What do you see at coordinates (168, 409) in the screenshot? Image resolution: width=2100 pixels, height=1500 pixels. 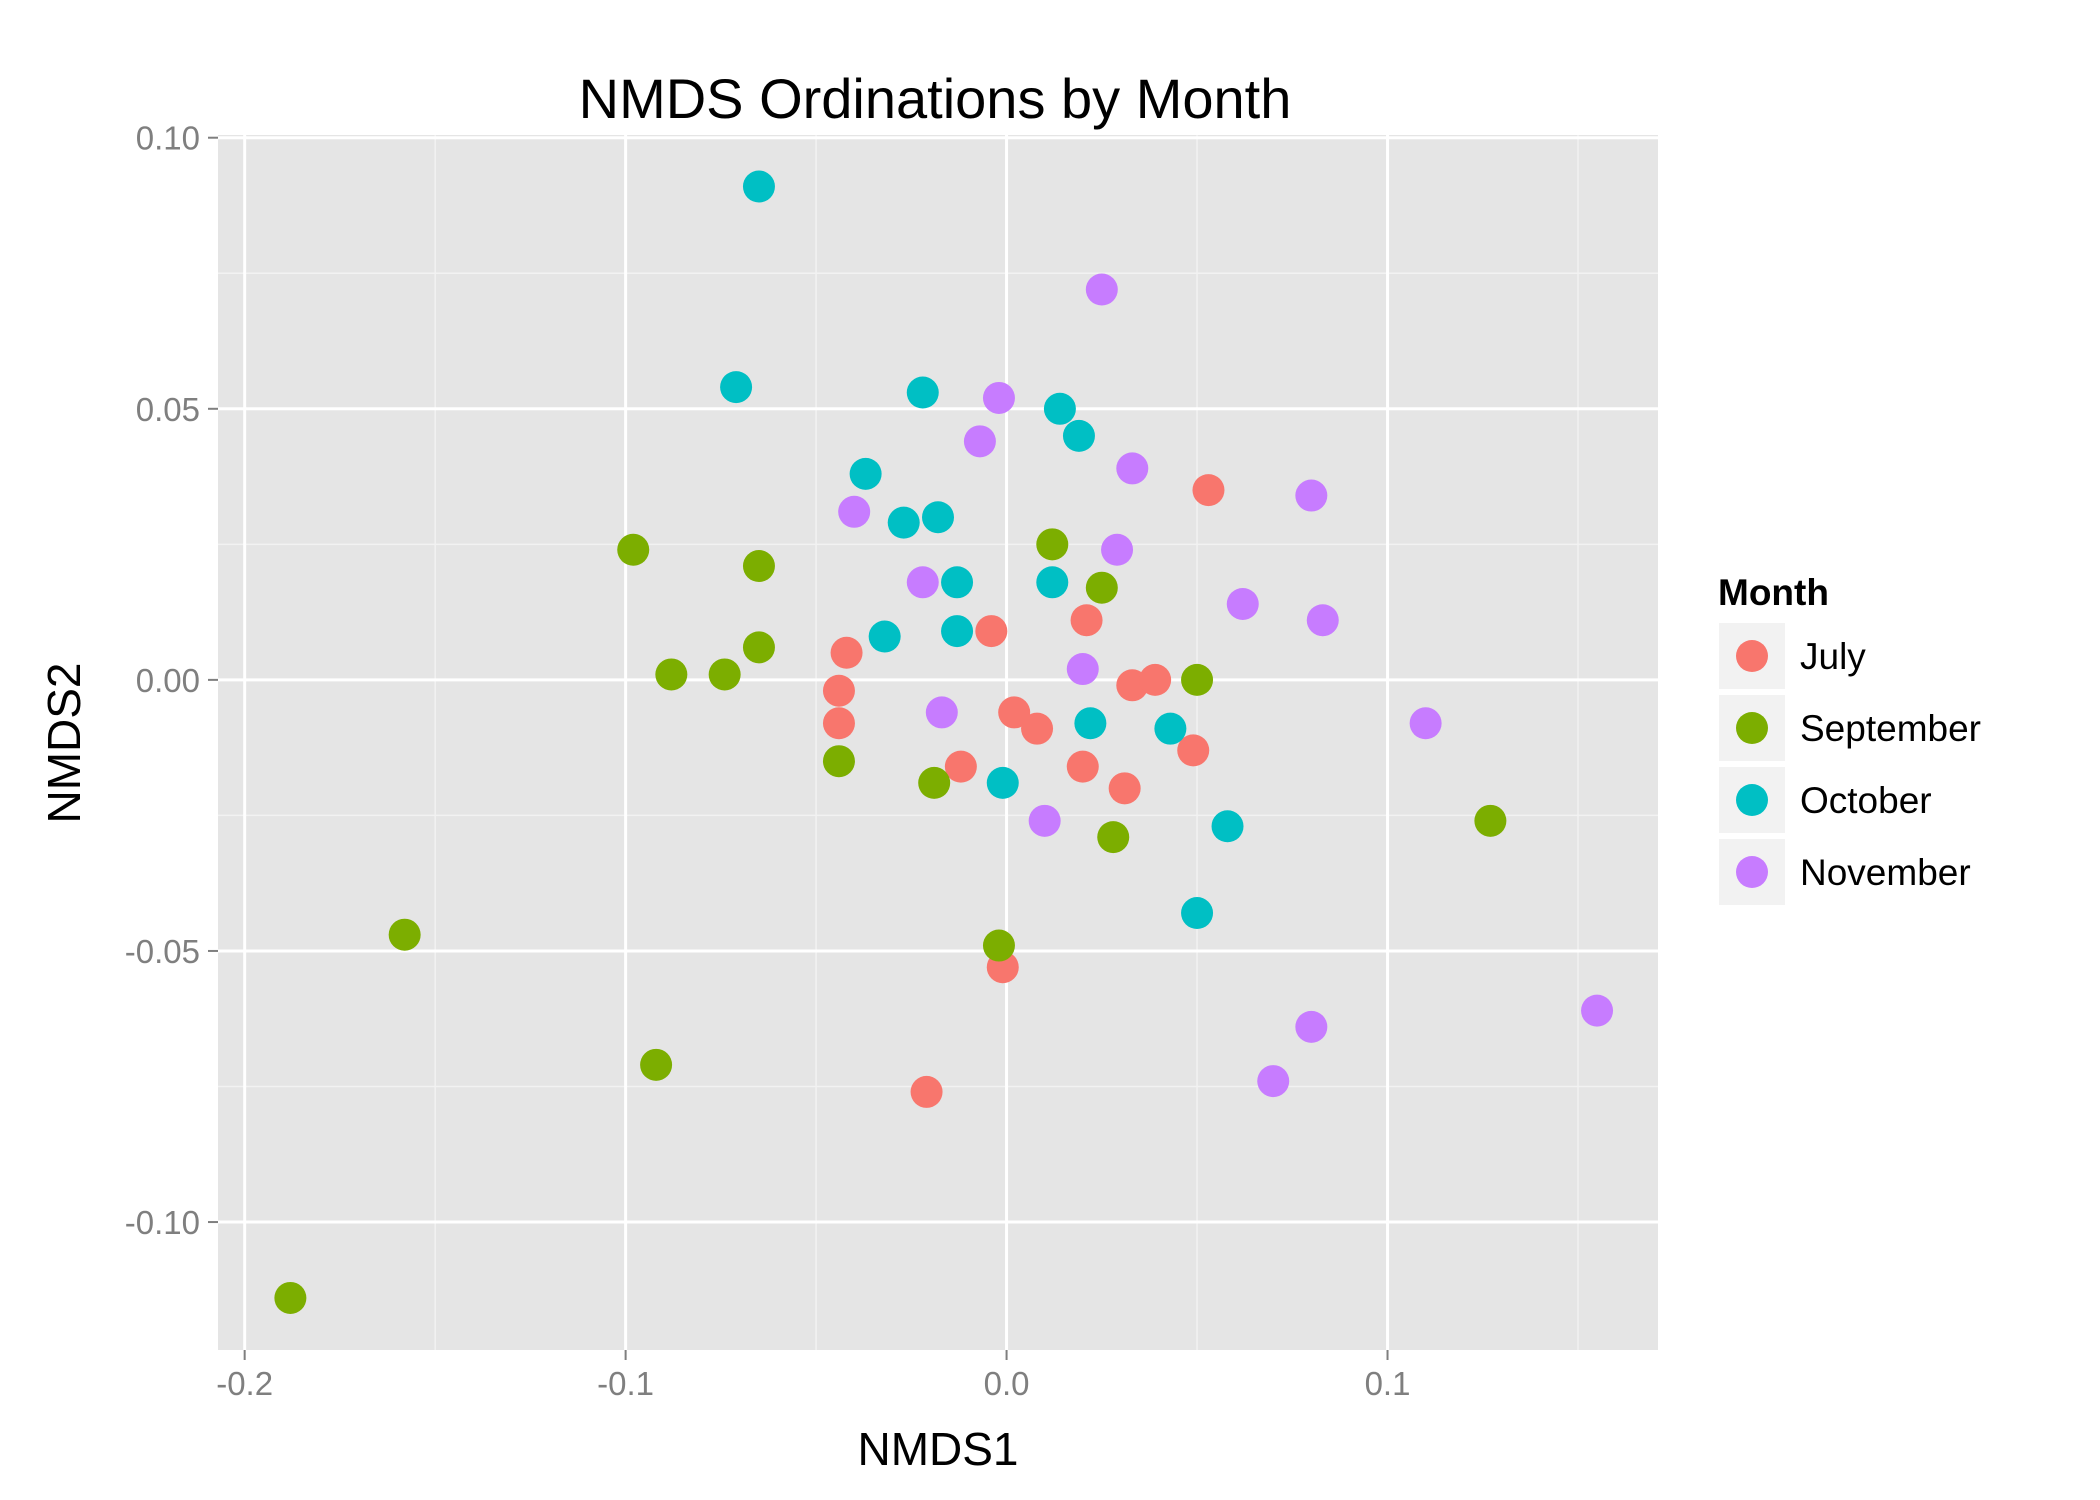 I see `y-tick-label: 0.05` at bounding box center [168, 409].